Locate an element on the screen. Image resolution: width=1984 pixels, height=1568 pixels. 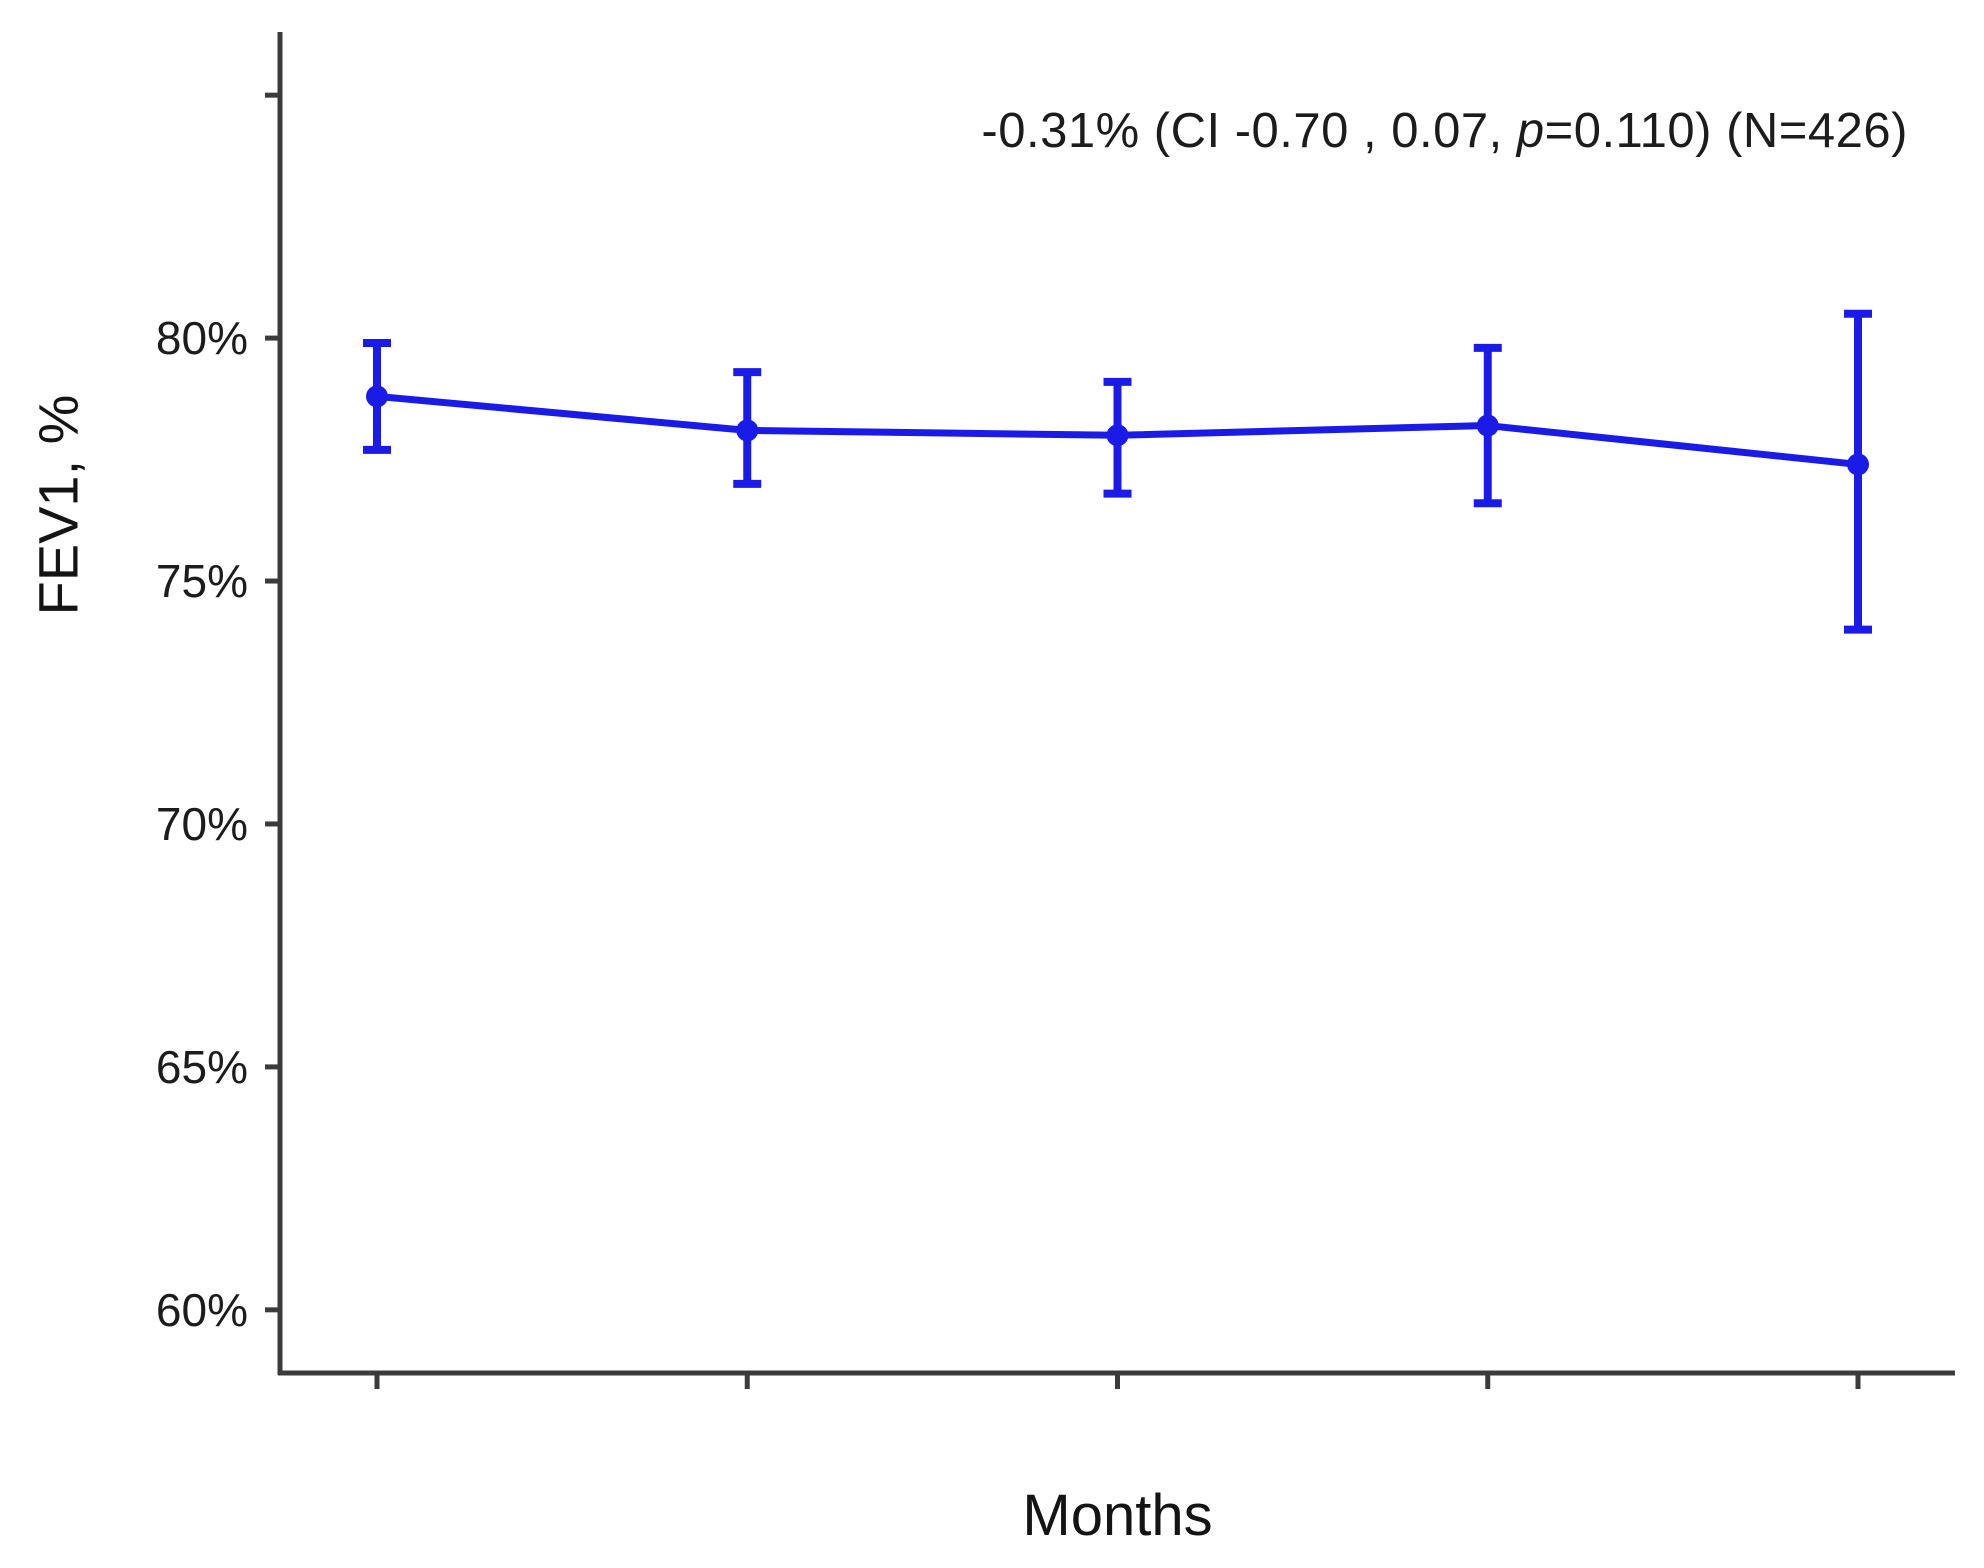
stat-annotation-suffix: =0.110) (N=426) is located at coordinates (1726, 131).